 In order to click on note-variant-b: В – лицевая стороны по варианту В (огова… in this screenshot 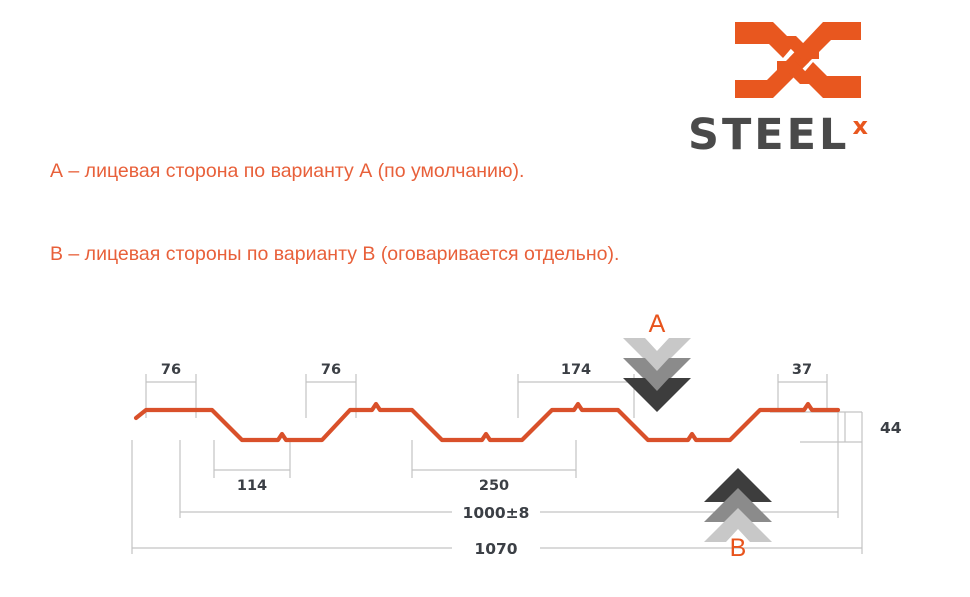, I will do `click(335, 254)`.